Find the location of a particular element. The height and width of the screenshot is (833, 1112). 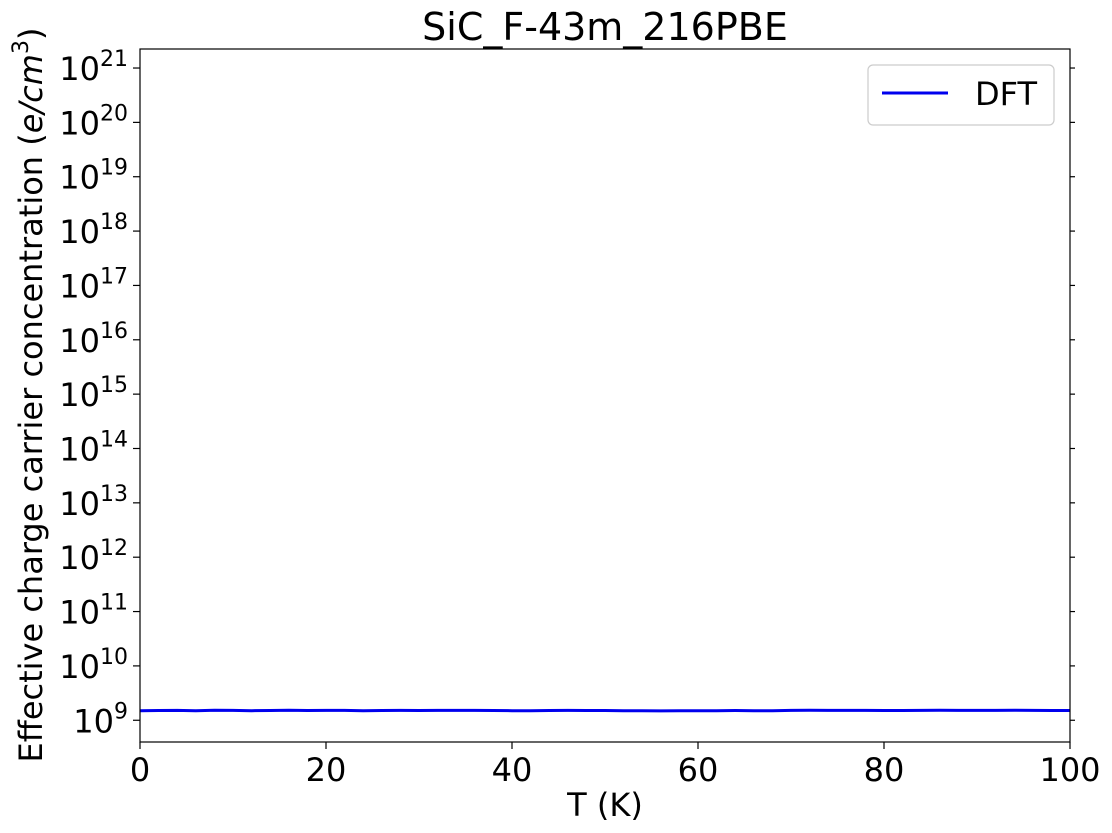

x-axis-label: T (K) is located at coordinates (604, 805).